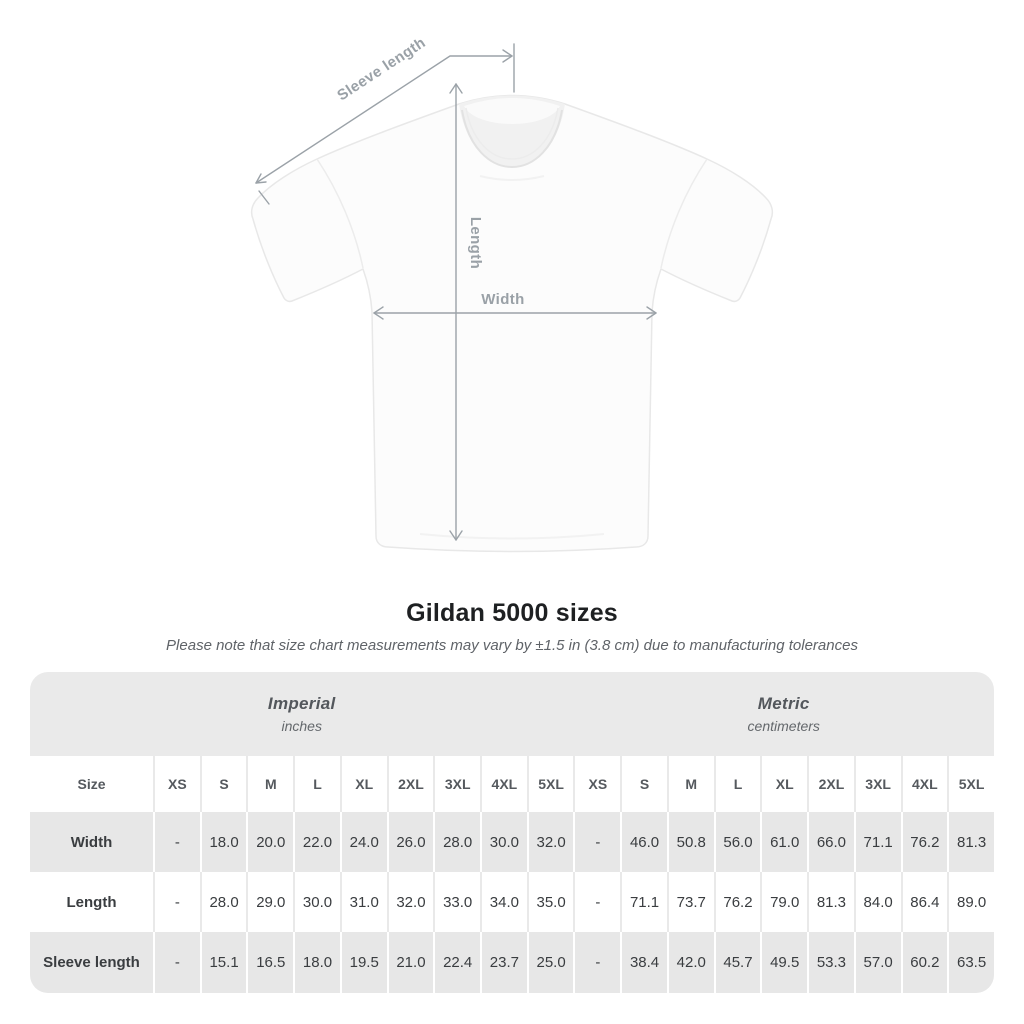 The height and width of the screenshot is (1024, 1024). I want to click on table-cell: 86.4, so click(924, 902).